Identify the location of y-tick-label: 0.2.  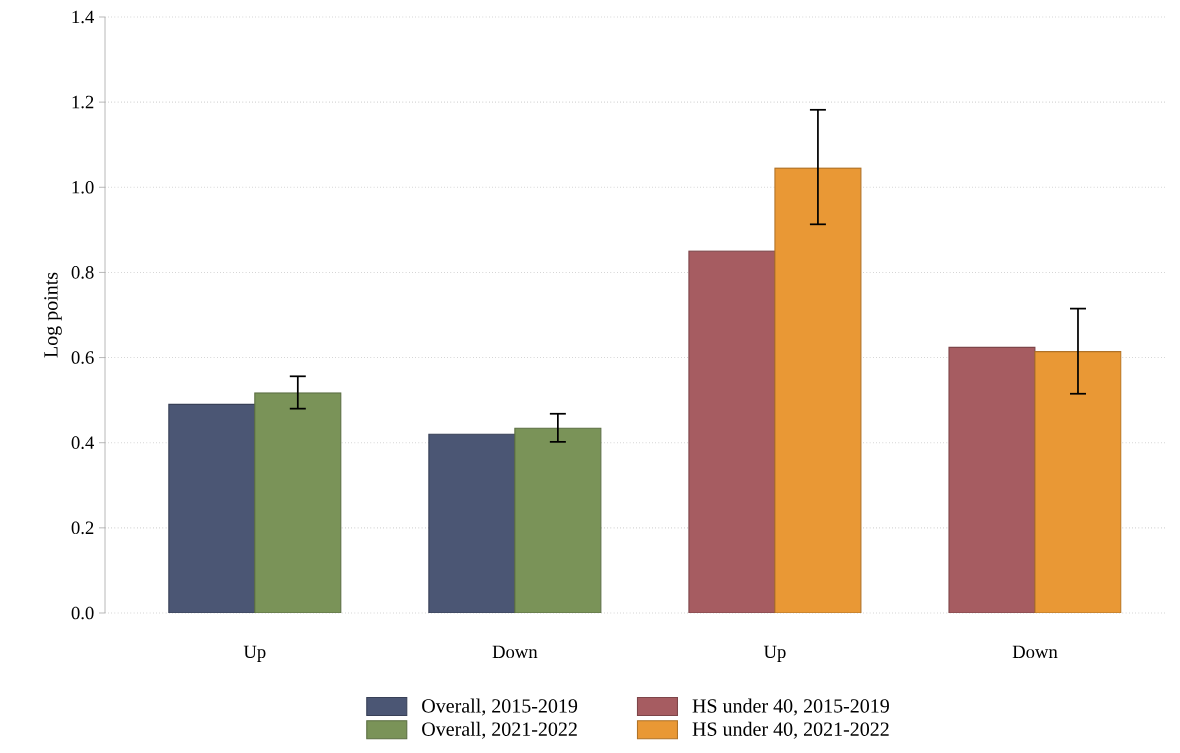
(82, 528).